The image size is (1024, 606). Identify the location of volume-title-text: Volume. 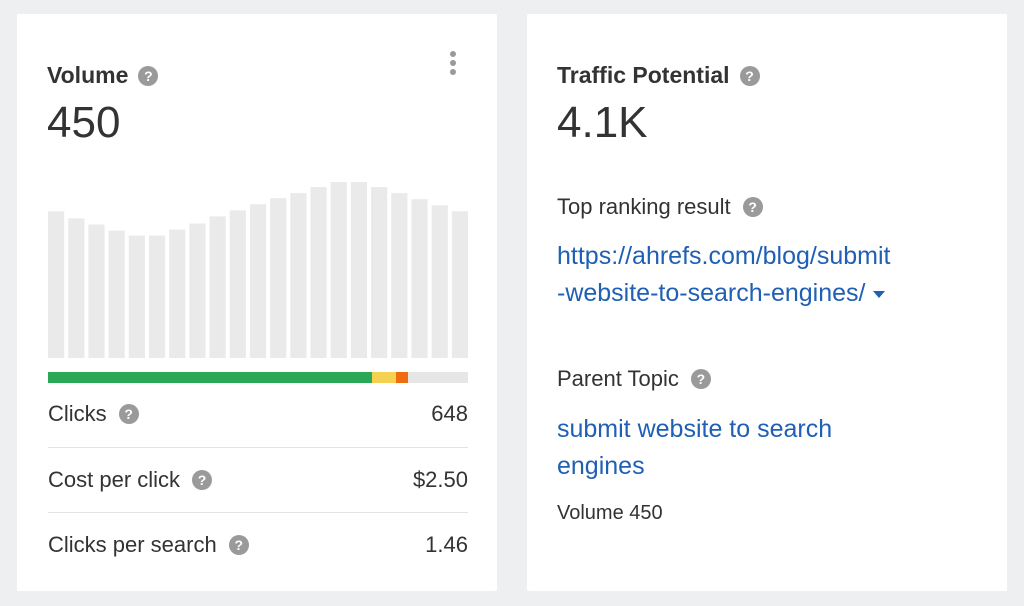
(88, 75).